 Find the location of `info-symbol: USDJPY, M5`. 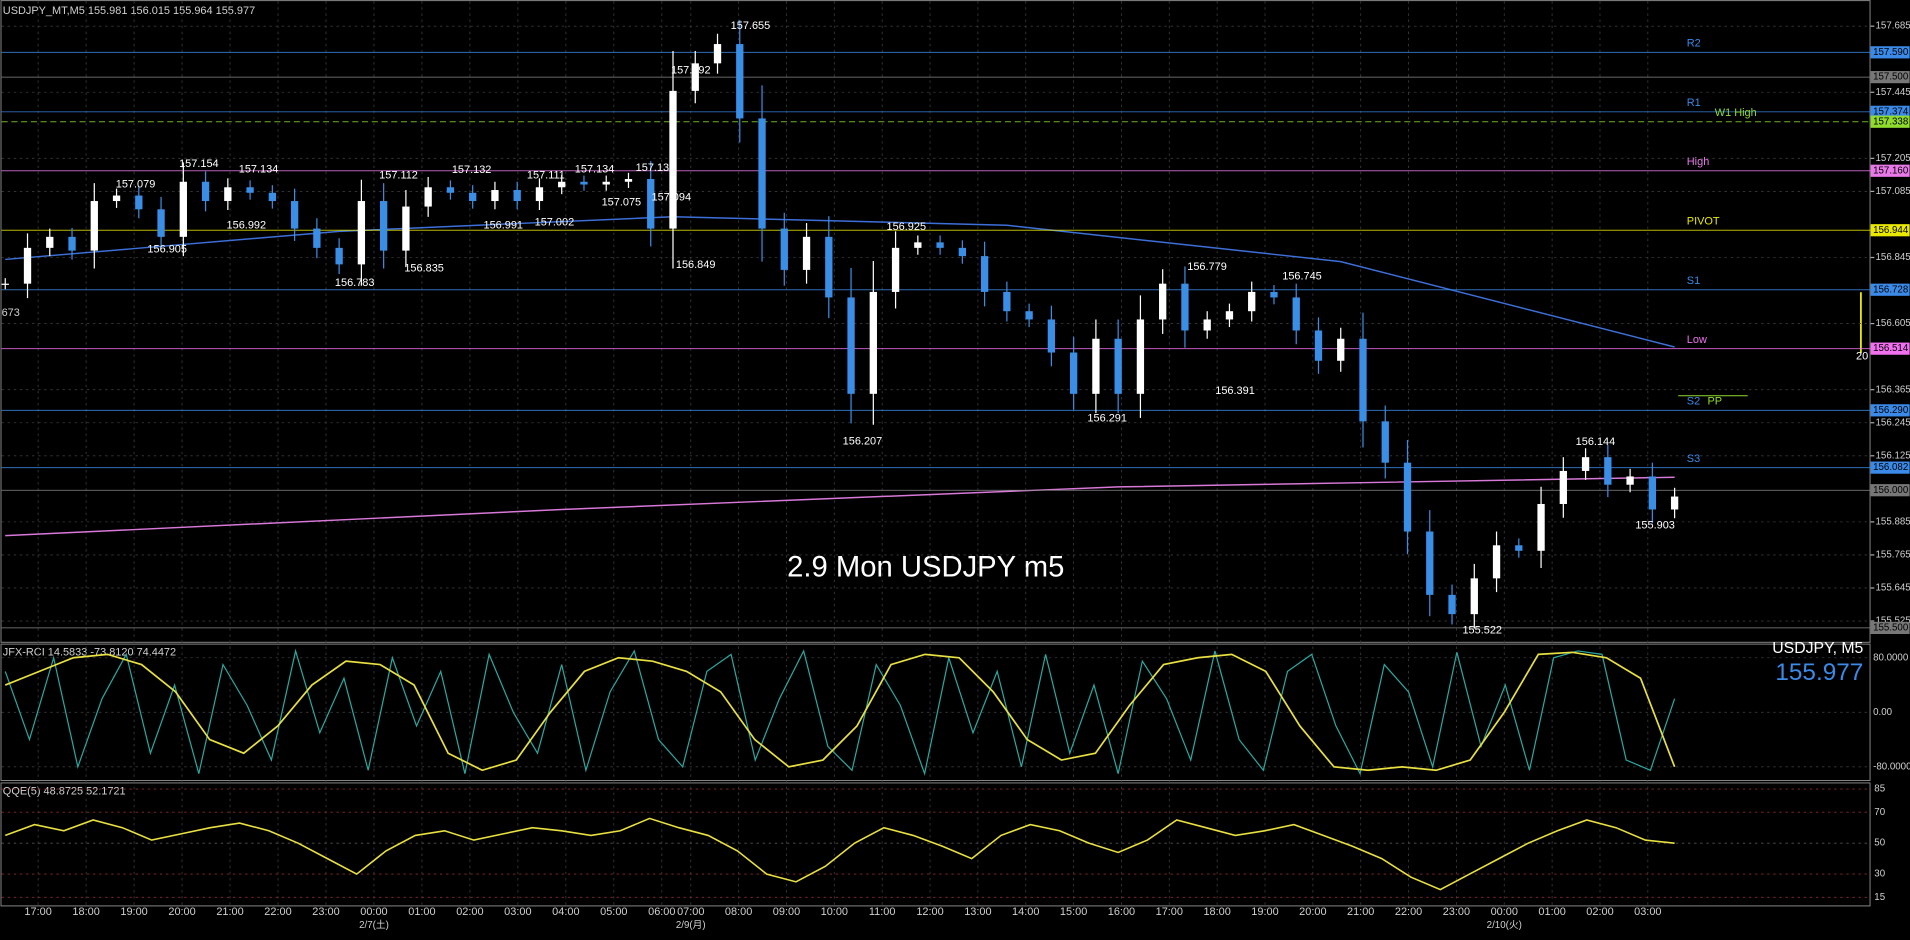

info-symbol: USDJPY, M5 is located at coordinates (1817, 648).